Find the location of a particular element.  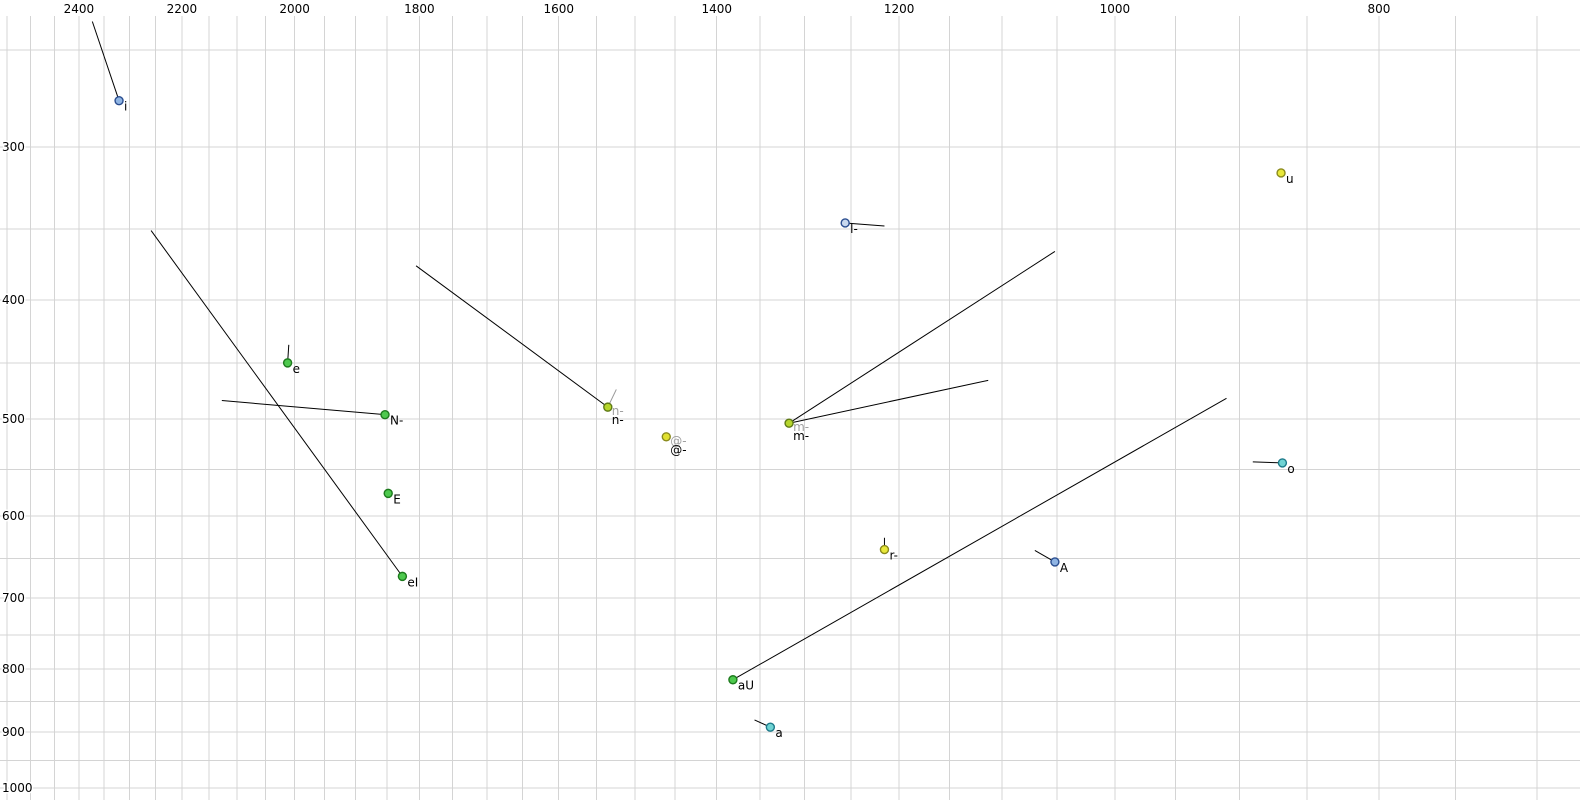

point-label-r-: r- is located at coordinates (893, 556).